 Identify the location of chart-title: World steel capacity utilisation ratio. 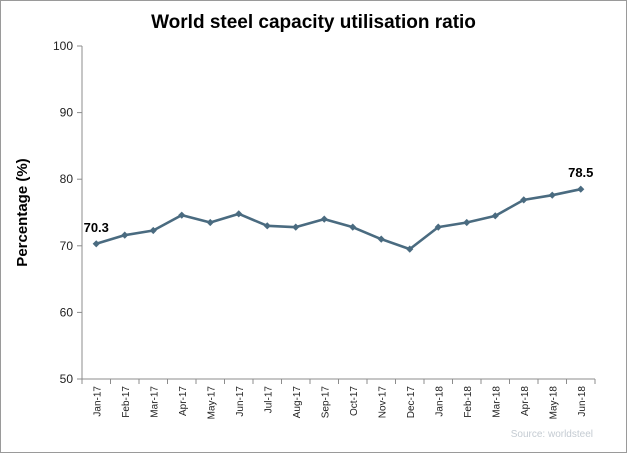
(313, 22).